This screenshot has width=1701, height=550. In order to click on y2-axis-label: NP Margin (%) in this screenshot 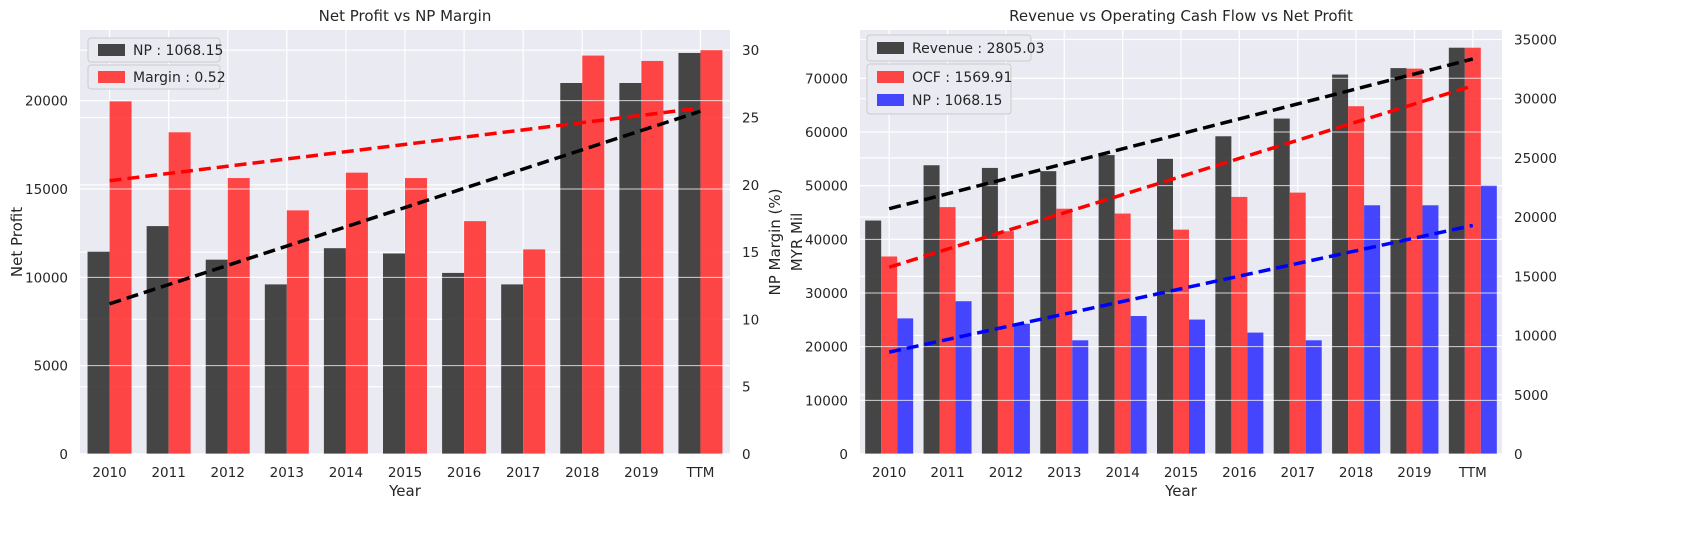, I will do `click(775, 242)`.